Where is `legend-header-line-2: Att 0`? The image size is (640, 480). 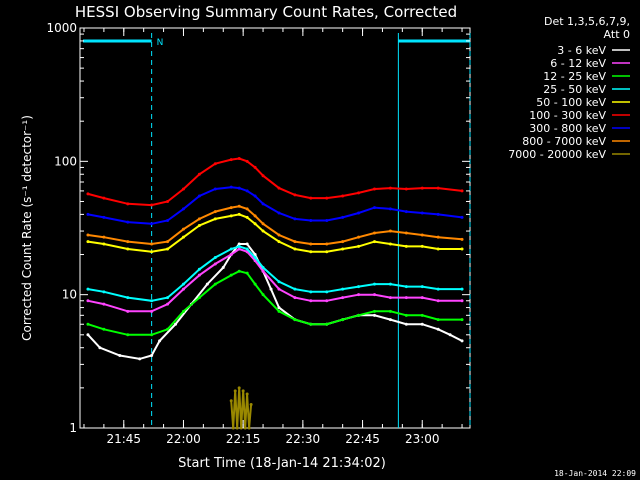 legend-header-line-2: Att 0 is located at coordinates (617, 34).